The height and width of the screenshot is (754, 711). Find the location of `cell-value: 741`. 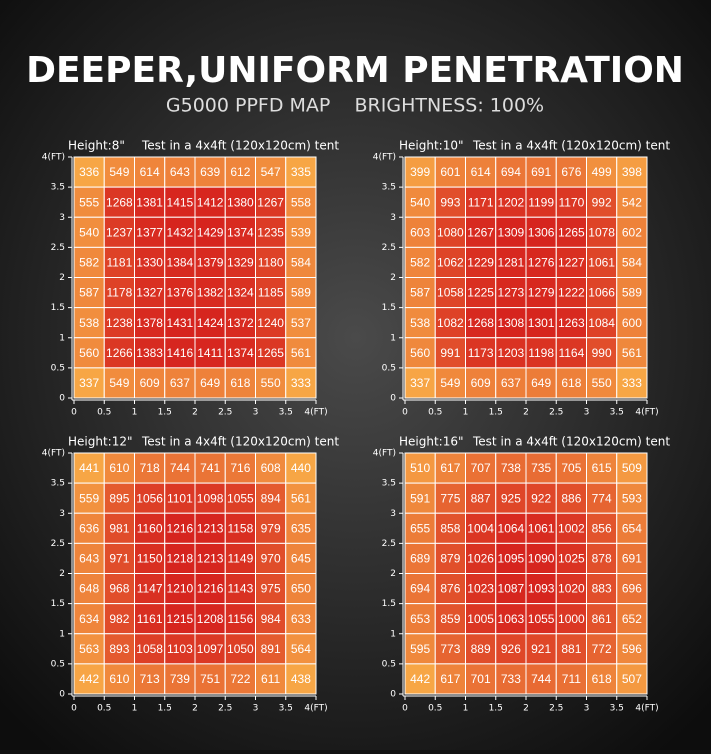

cell-value: 741 is located at coordinates (210, 468).